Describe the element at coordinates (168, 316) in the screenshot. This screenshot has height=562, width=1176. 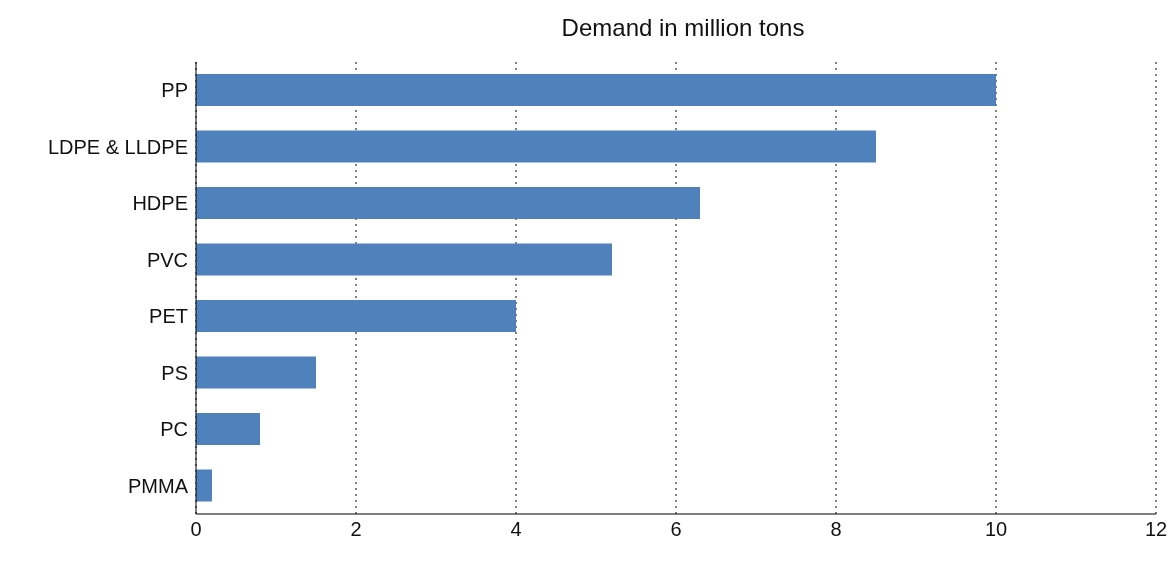
I see `y-tick-label: PET` at that location.